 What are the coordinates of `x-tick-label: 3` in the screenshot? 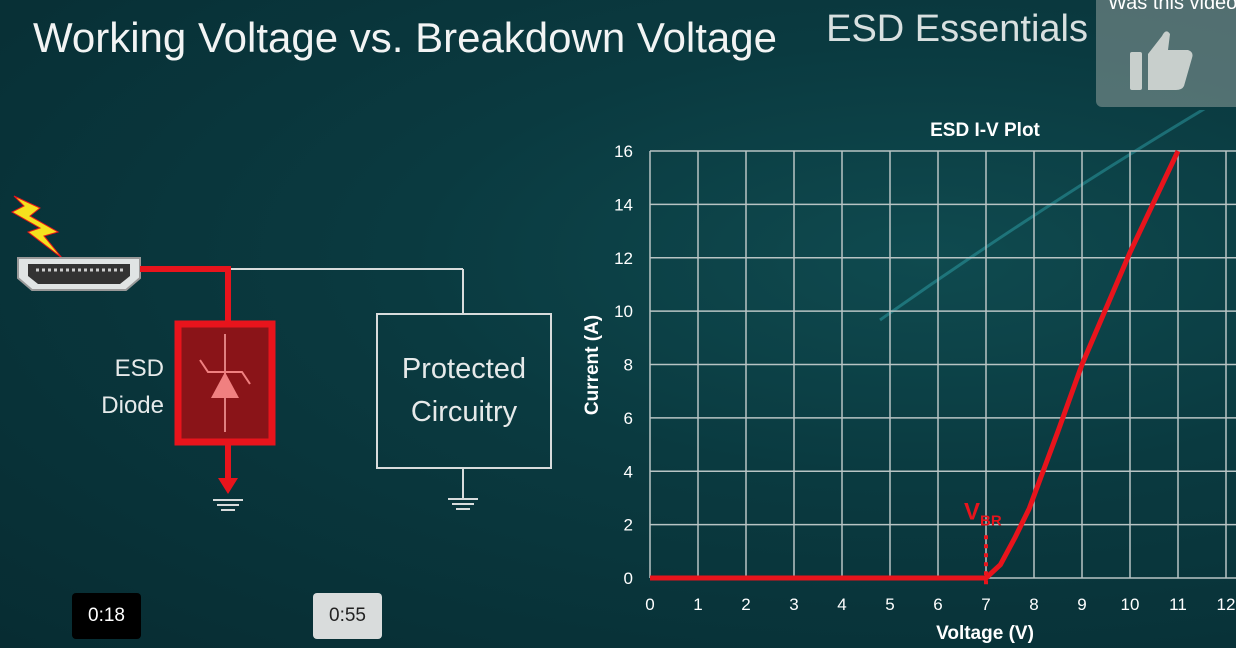 It's located at (793, 604).